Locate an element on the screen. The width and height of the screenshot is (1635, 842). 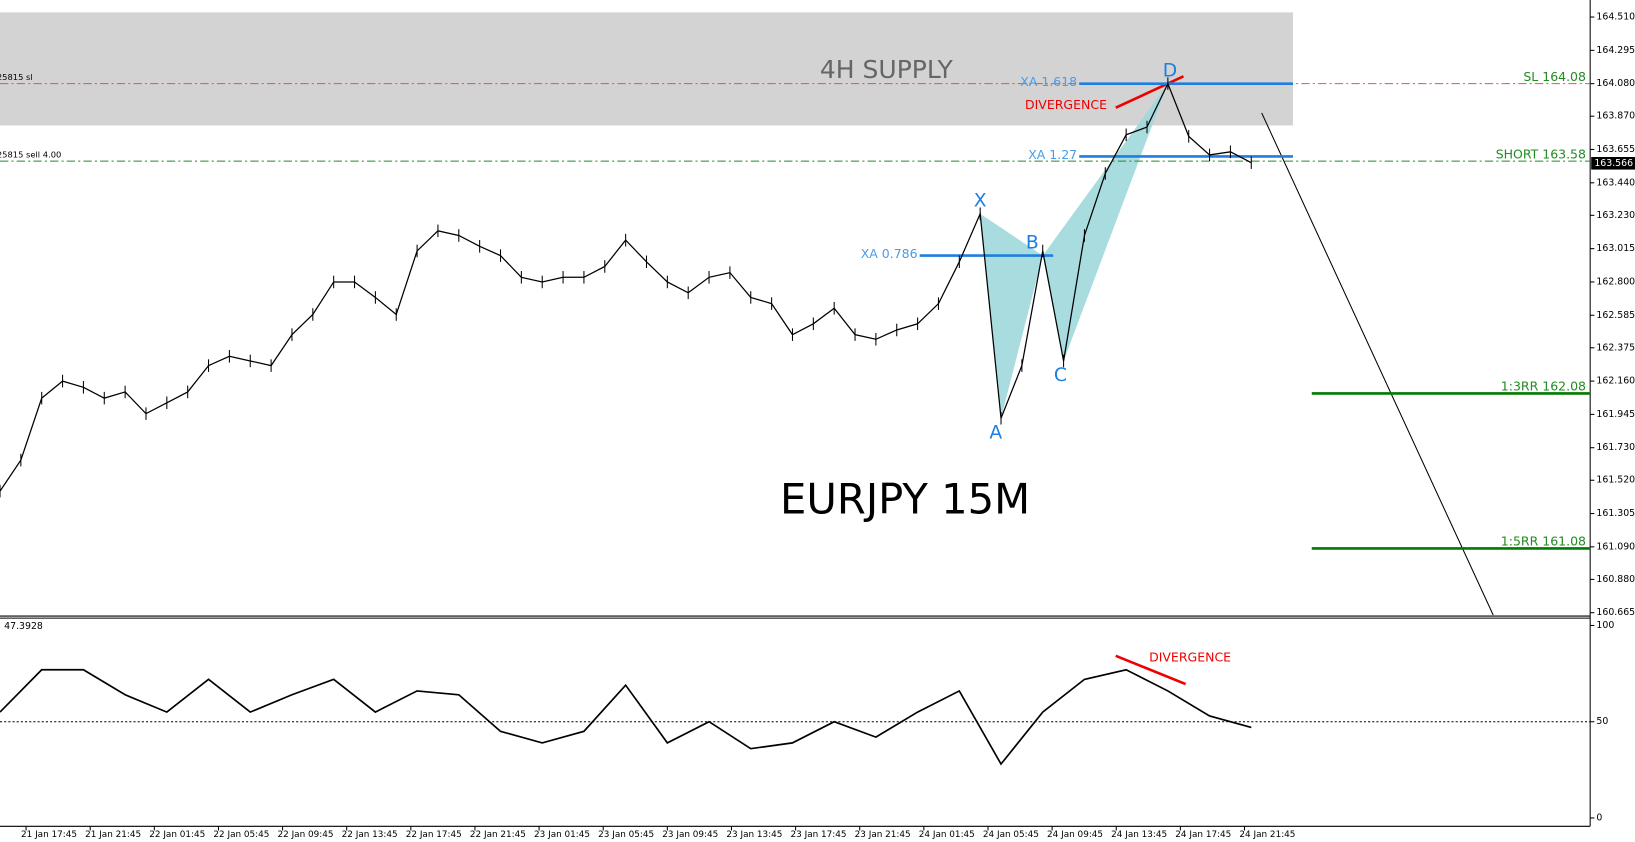
x-tick-label: 23 Jan 21:45 is located at coordinates (883, 835).